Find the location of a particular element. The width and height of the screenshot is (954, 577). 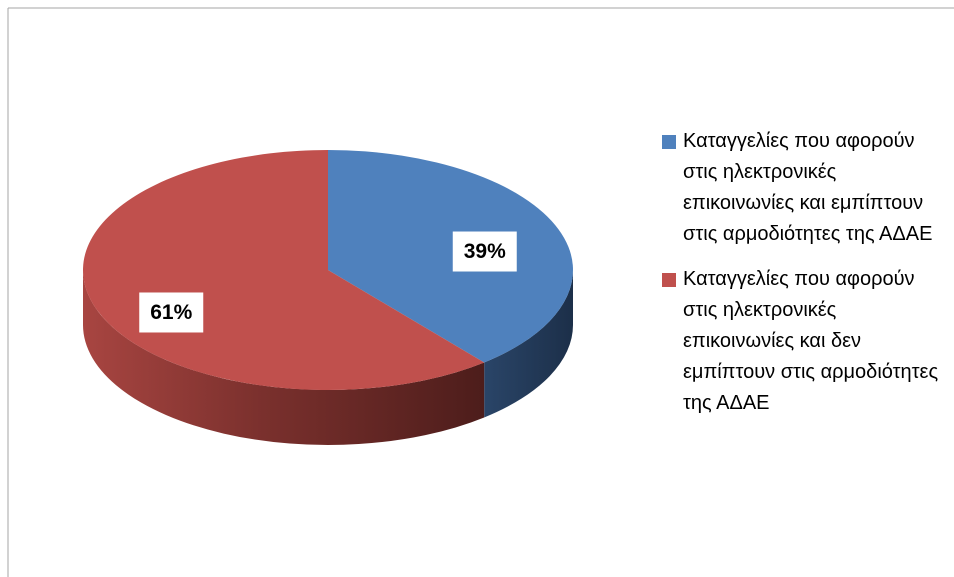

value-label: 39% is located at coordinates (485, 251).